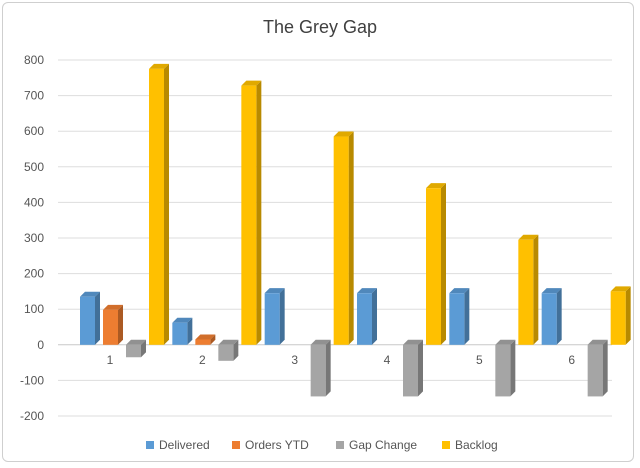 The image size is (640, 468). Describe the element at coordinates (32, 416) in the screenshot. I see `y-tick-label: -200` at that location.